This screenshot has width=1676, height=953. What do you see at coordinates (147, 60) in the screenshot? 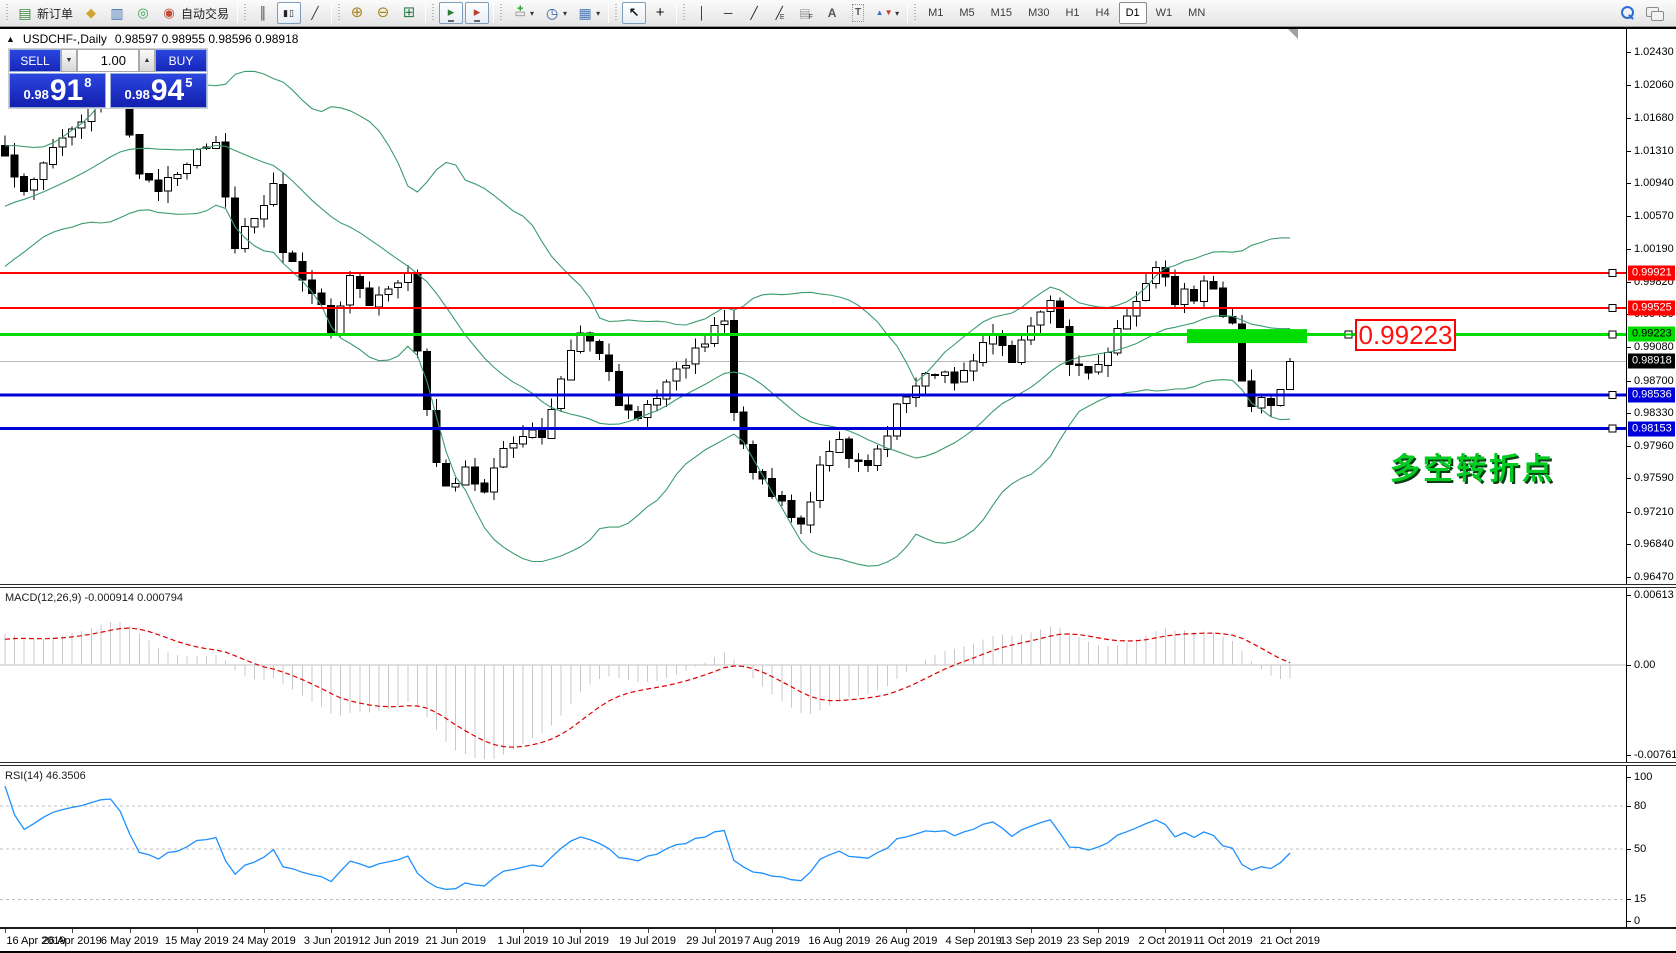
I see `volume-increase-button: ▲` at bounding box center [147, 60].